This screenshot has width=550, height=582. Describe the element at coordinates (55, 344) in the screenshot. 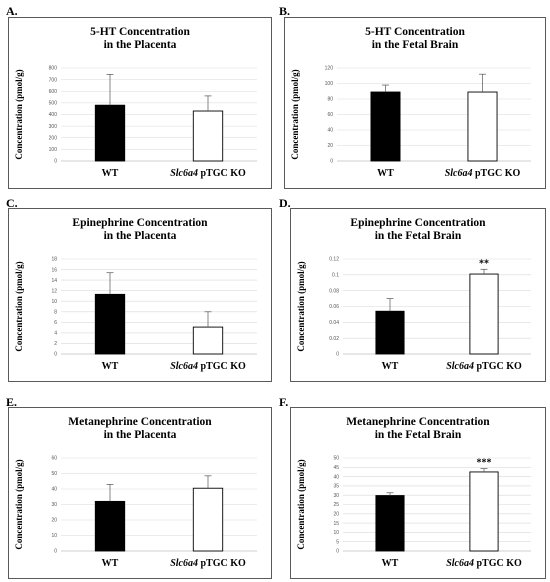

I see `y-tick-label: 2` at that location.